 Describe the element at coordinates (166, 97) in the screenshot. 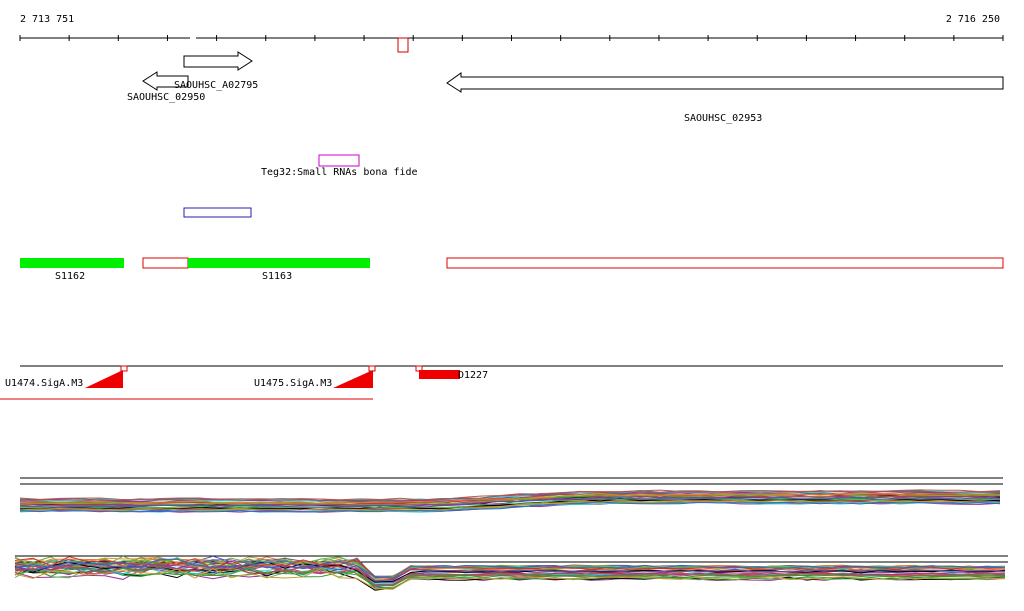

I see `gene-label: SAOUHSC_02950` at that location.